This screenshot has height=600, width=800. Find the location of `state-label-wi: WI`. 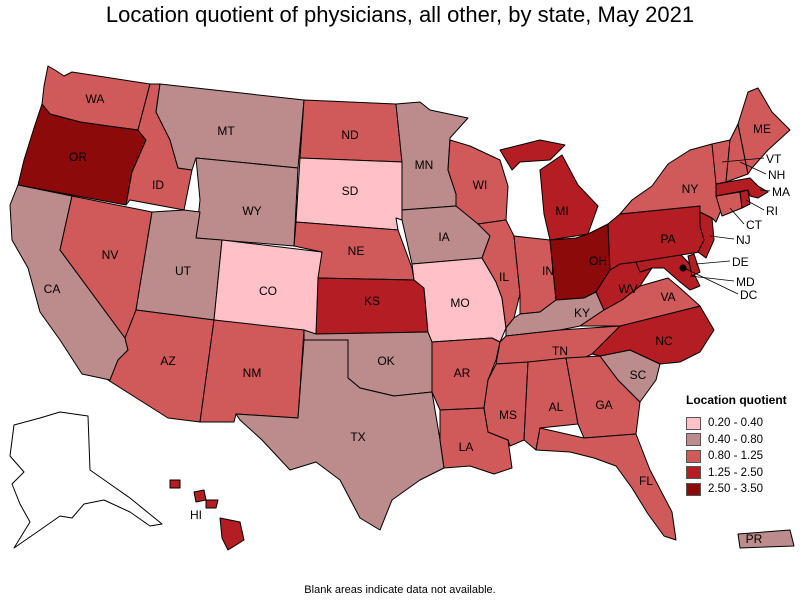

state-label-wi: WI is located at coordinates (480, 185).